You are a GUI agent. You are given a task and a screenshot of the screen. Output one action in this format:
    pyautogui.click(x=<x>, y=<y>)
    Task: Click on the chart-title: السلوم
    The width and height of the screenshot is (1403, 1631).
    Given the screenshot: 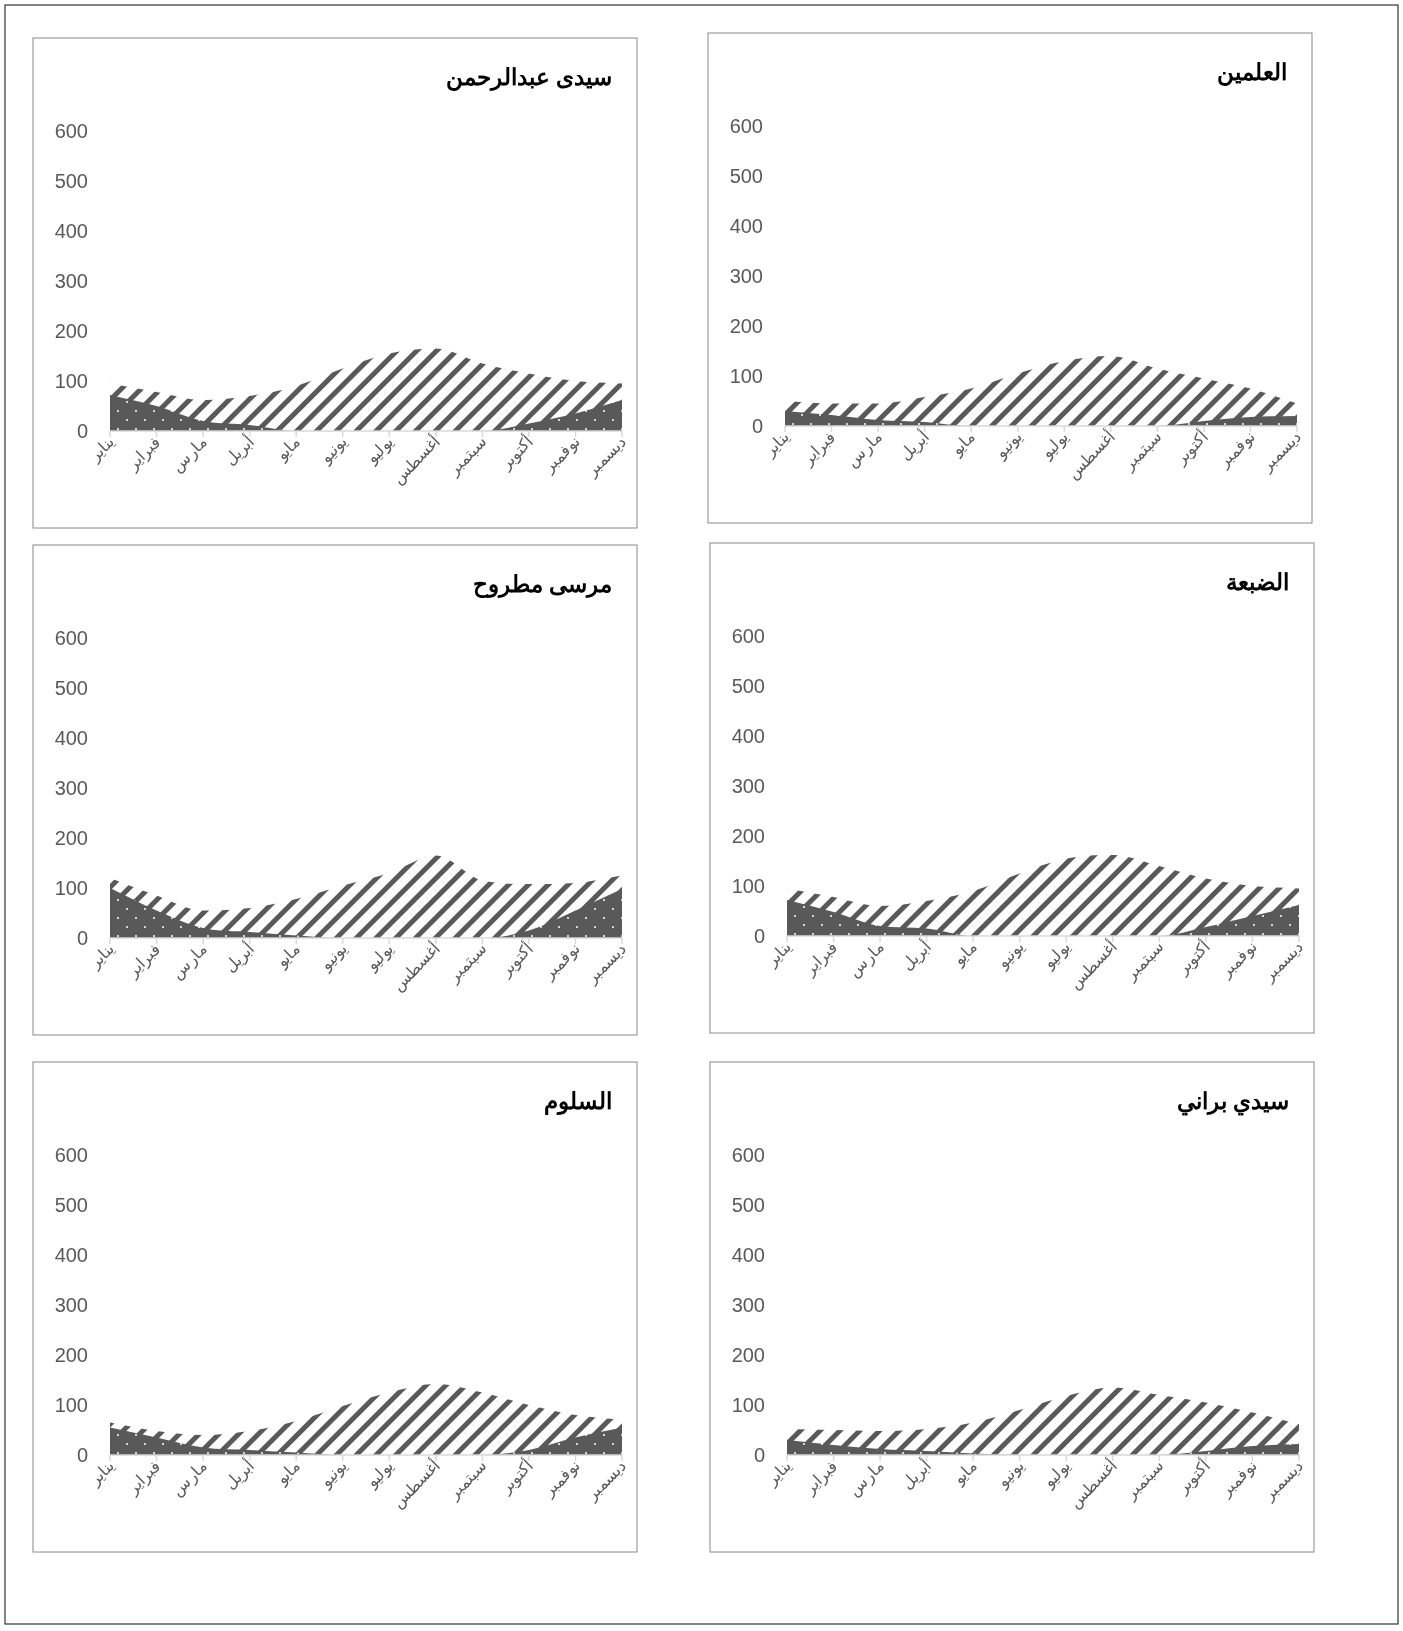 What is the action you would take?
    pyautogui.click(x=578, y=1102)
    